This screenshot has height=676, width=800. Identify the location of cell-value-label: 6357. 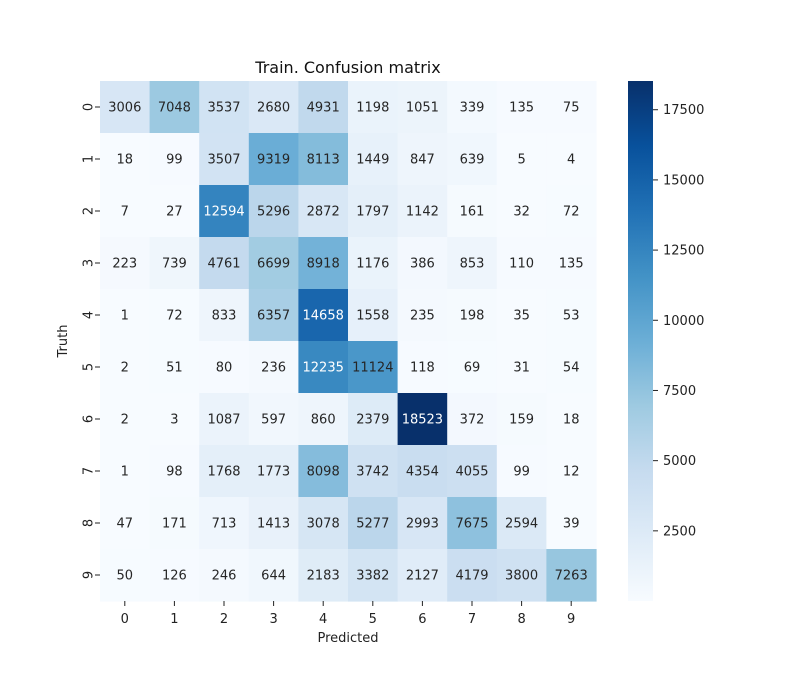
(273, 316).